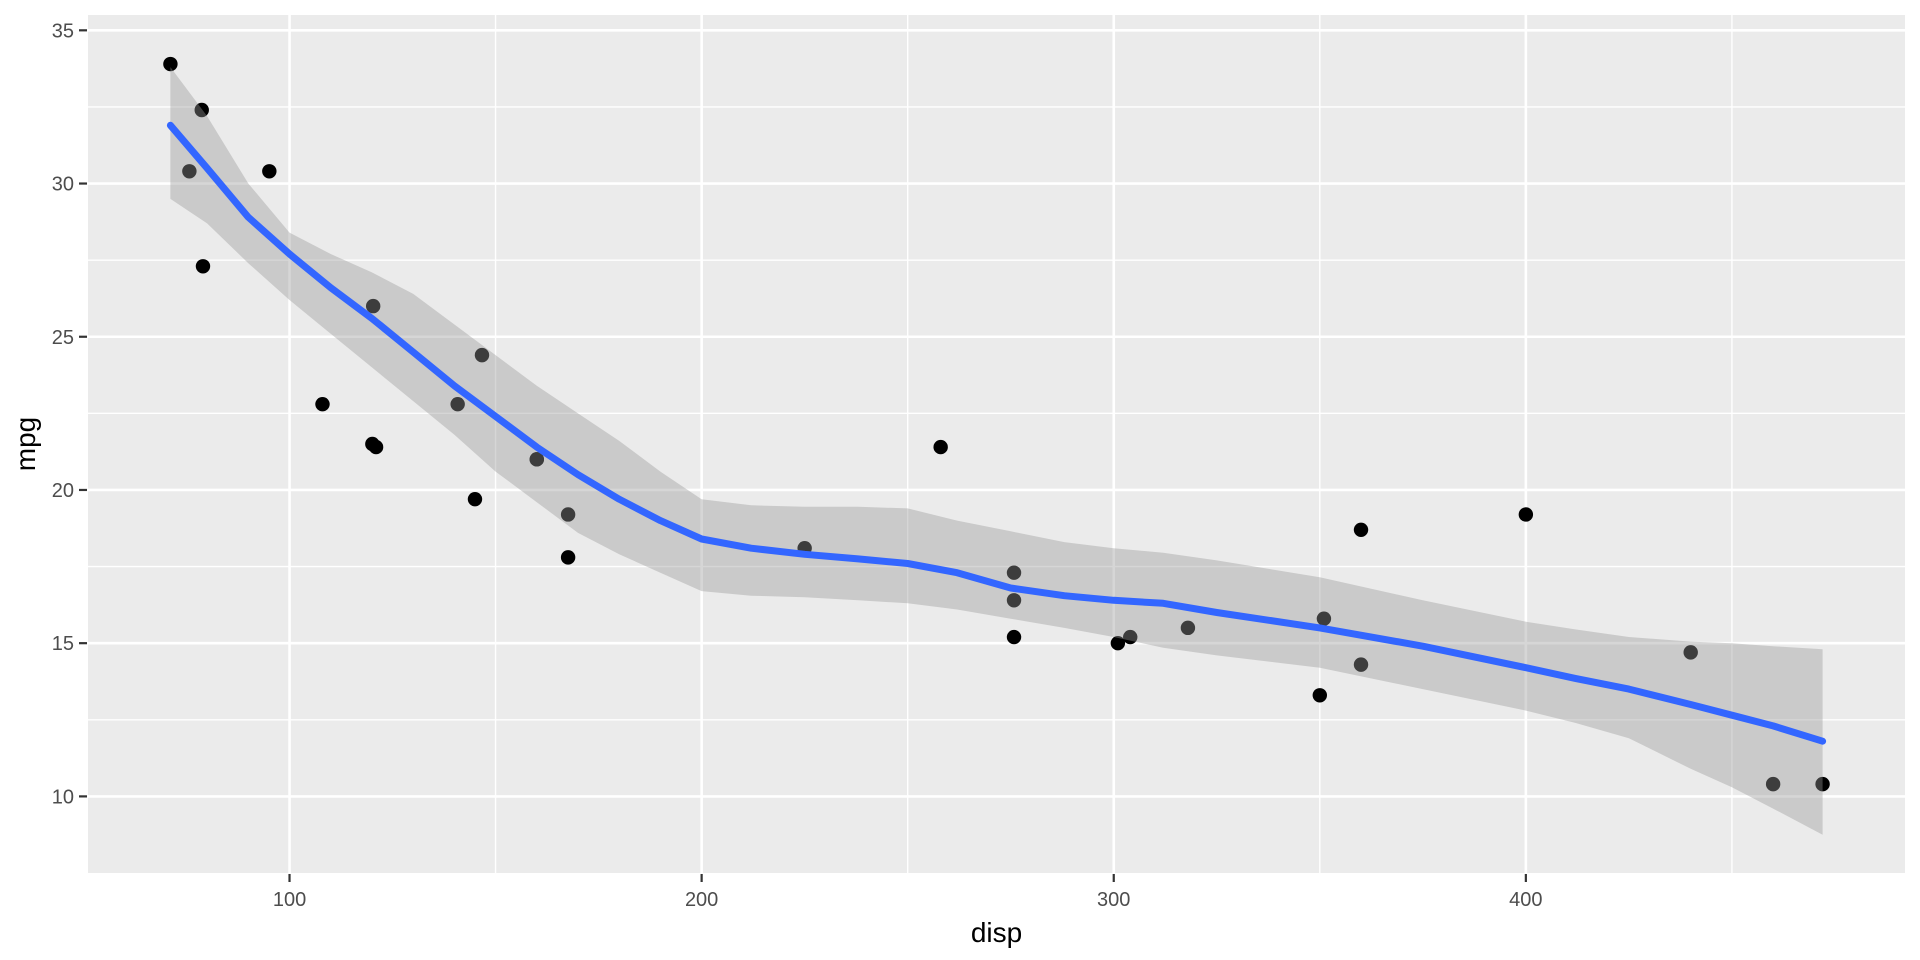  Describe the element at coordinates (63, 185) in the screenshot. I see `y-axis-tick-label: 30` at that location.